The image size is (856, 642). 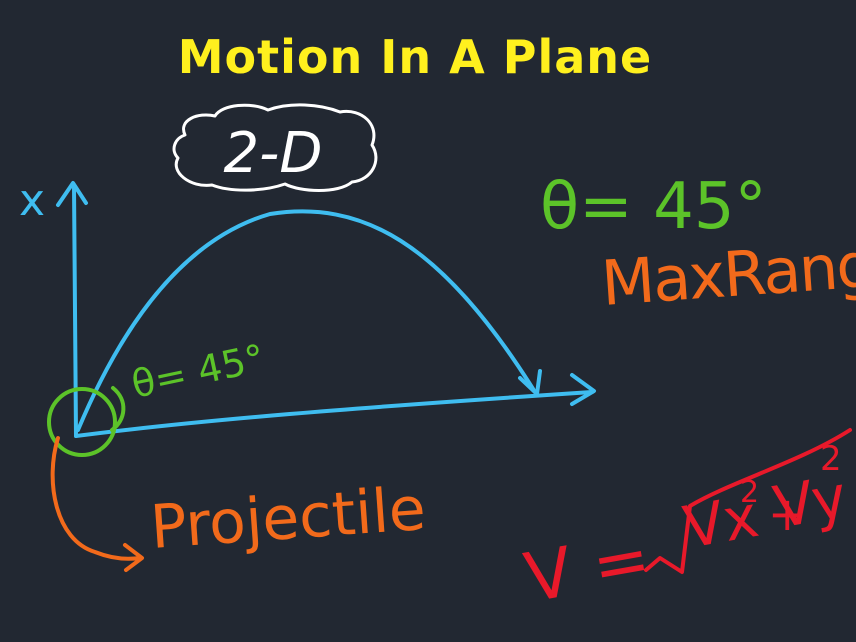 I want to click on formula-term2-sup: 2, so click(x=831, y=459).